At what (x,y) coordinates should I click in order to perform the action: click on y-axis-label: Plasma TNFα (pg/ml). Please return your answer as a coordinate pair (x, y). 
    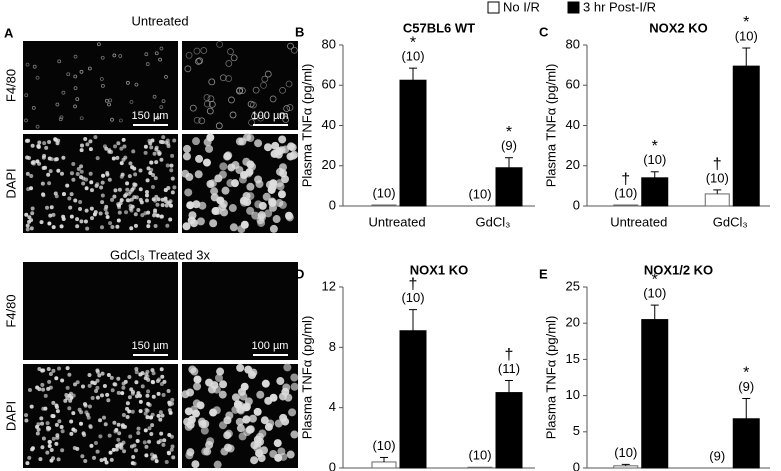
    Looking at the image, I should click on (550, 126).